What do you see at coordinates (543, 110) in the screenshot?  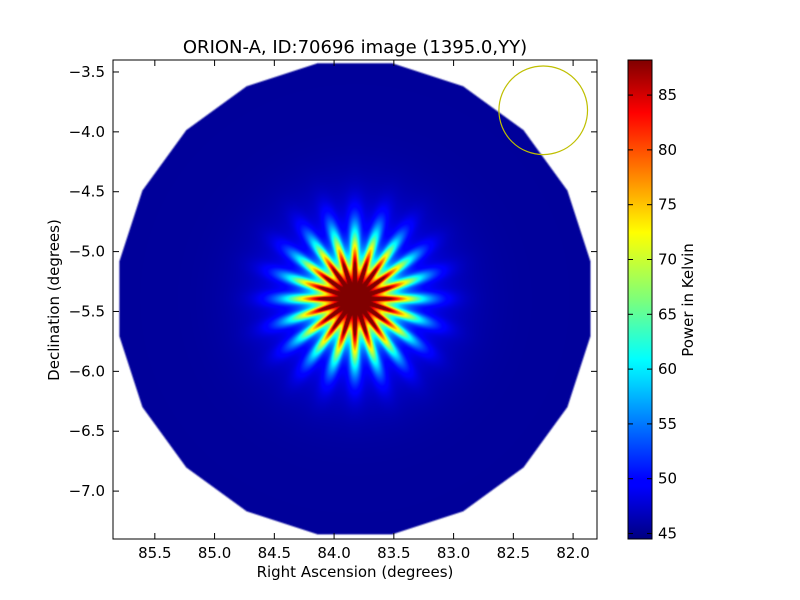 I see `beam-circle` at bounding box center [543, 110].